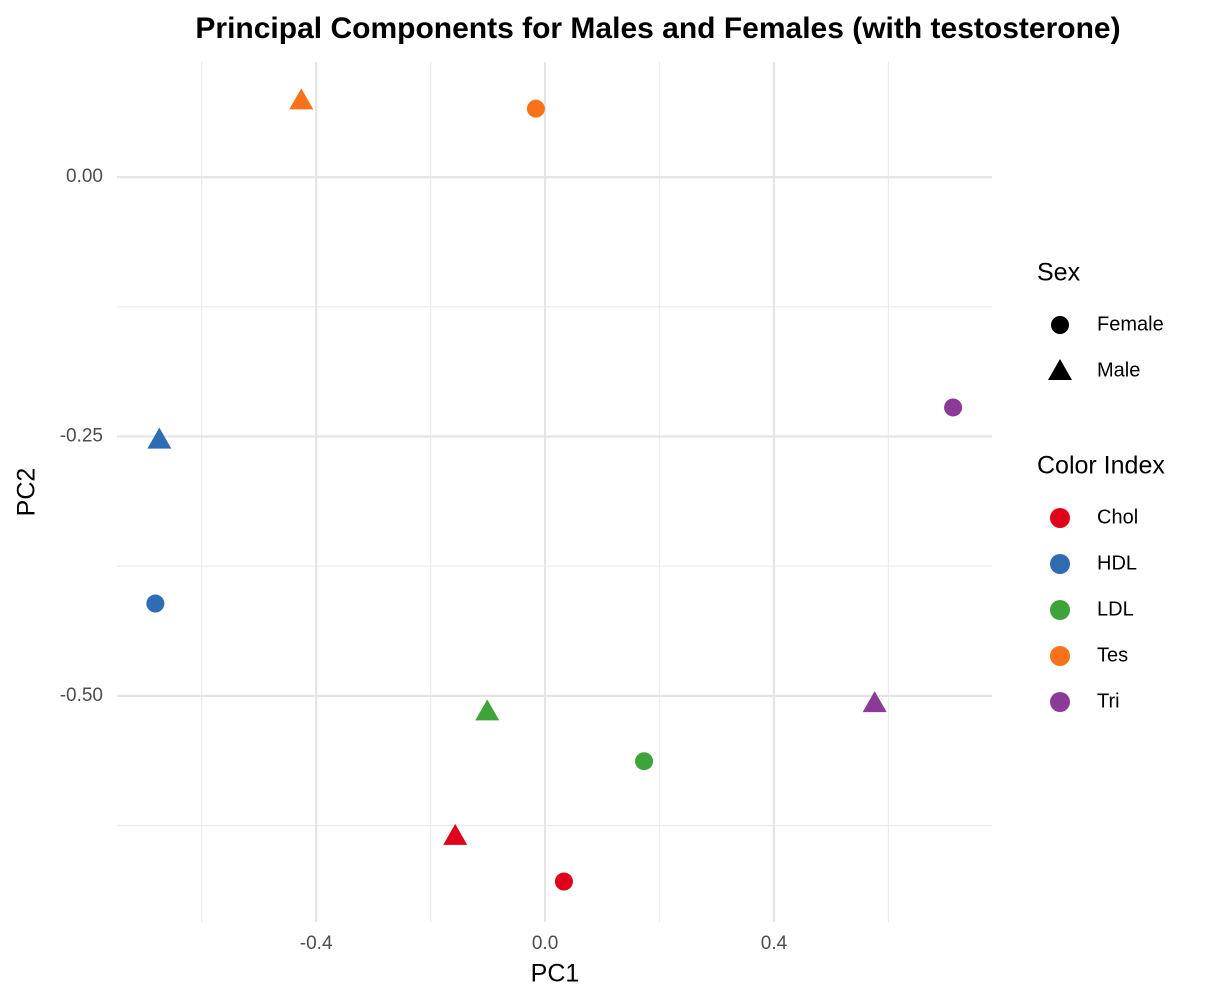  What do you see at coordinates (1117, 517) in the screenshot?
I see `legend-label: Chol` at bounding box center [1117, 517].